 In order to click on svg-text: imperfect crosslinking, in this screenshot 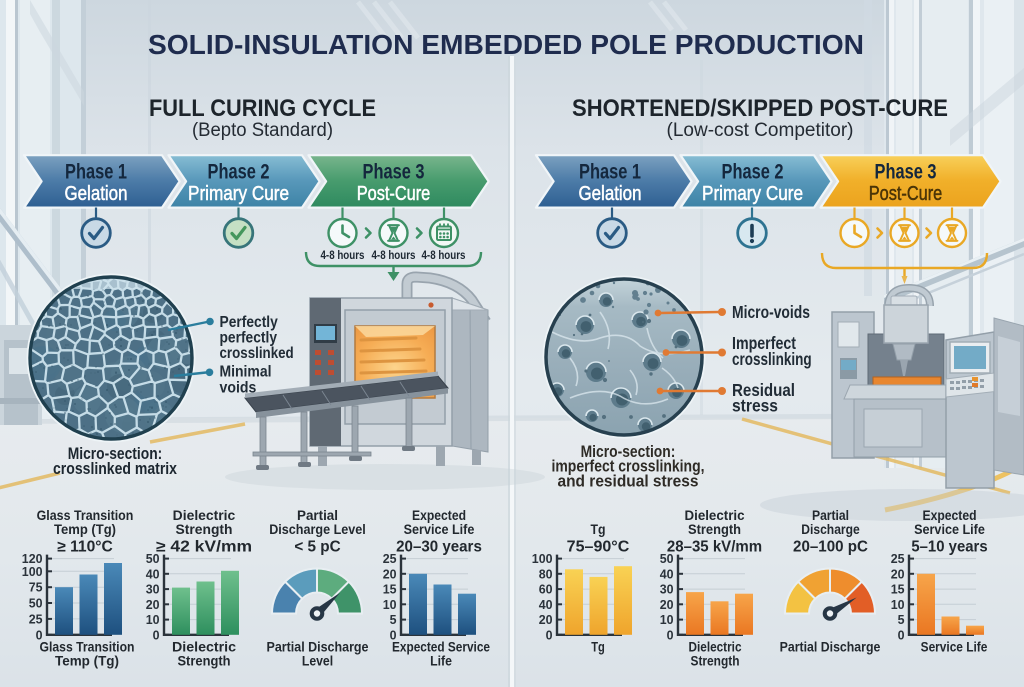, I will do `click(628, 466)`.